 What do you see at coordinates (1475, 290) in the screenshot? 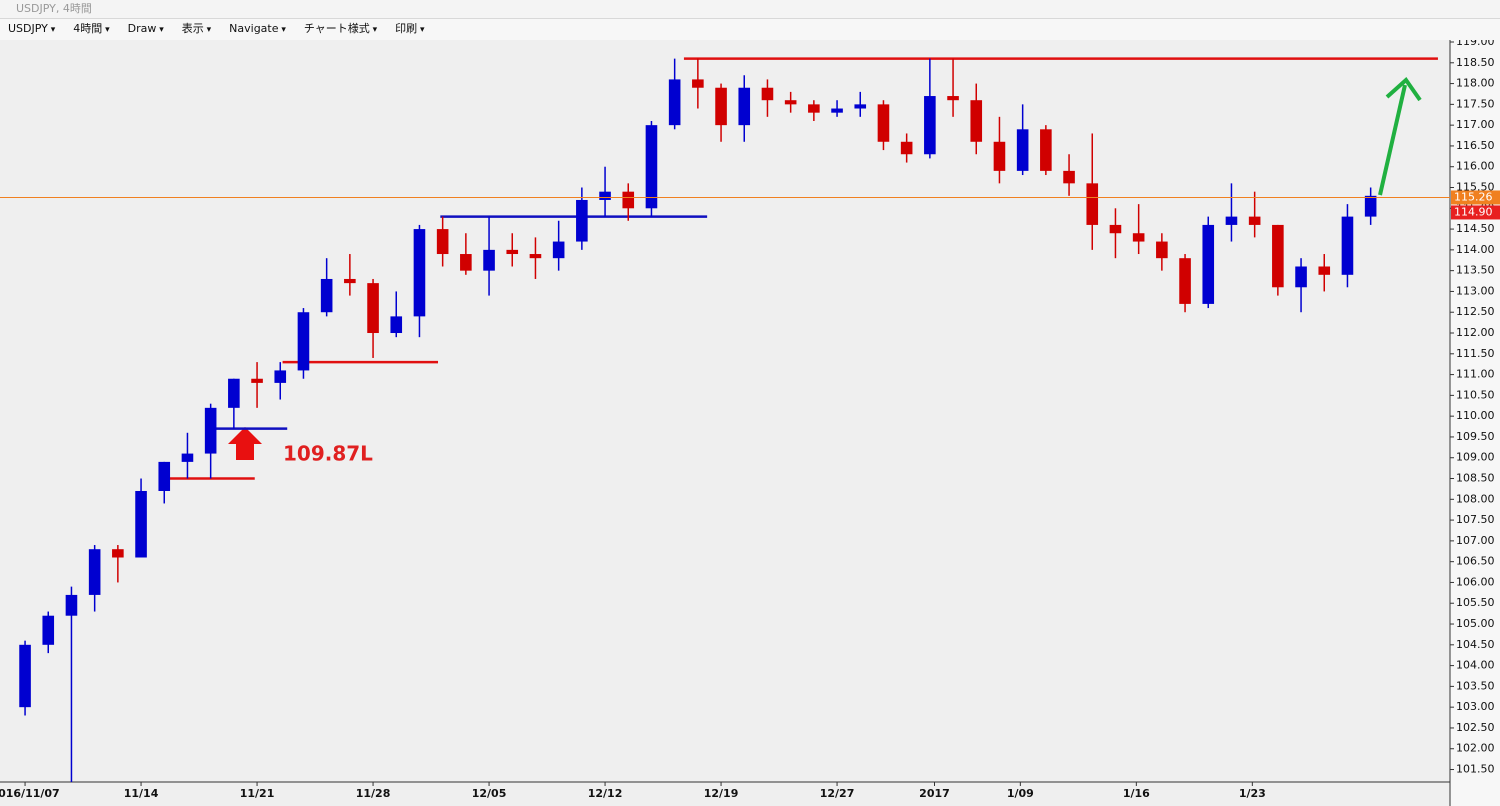
I see `y-tick-label: 113.00` at bounding box center [1475, 290].